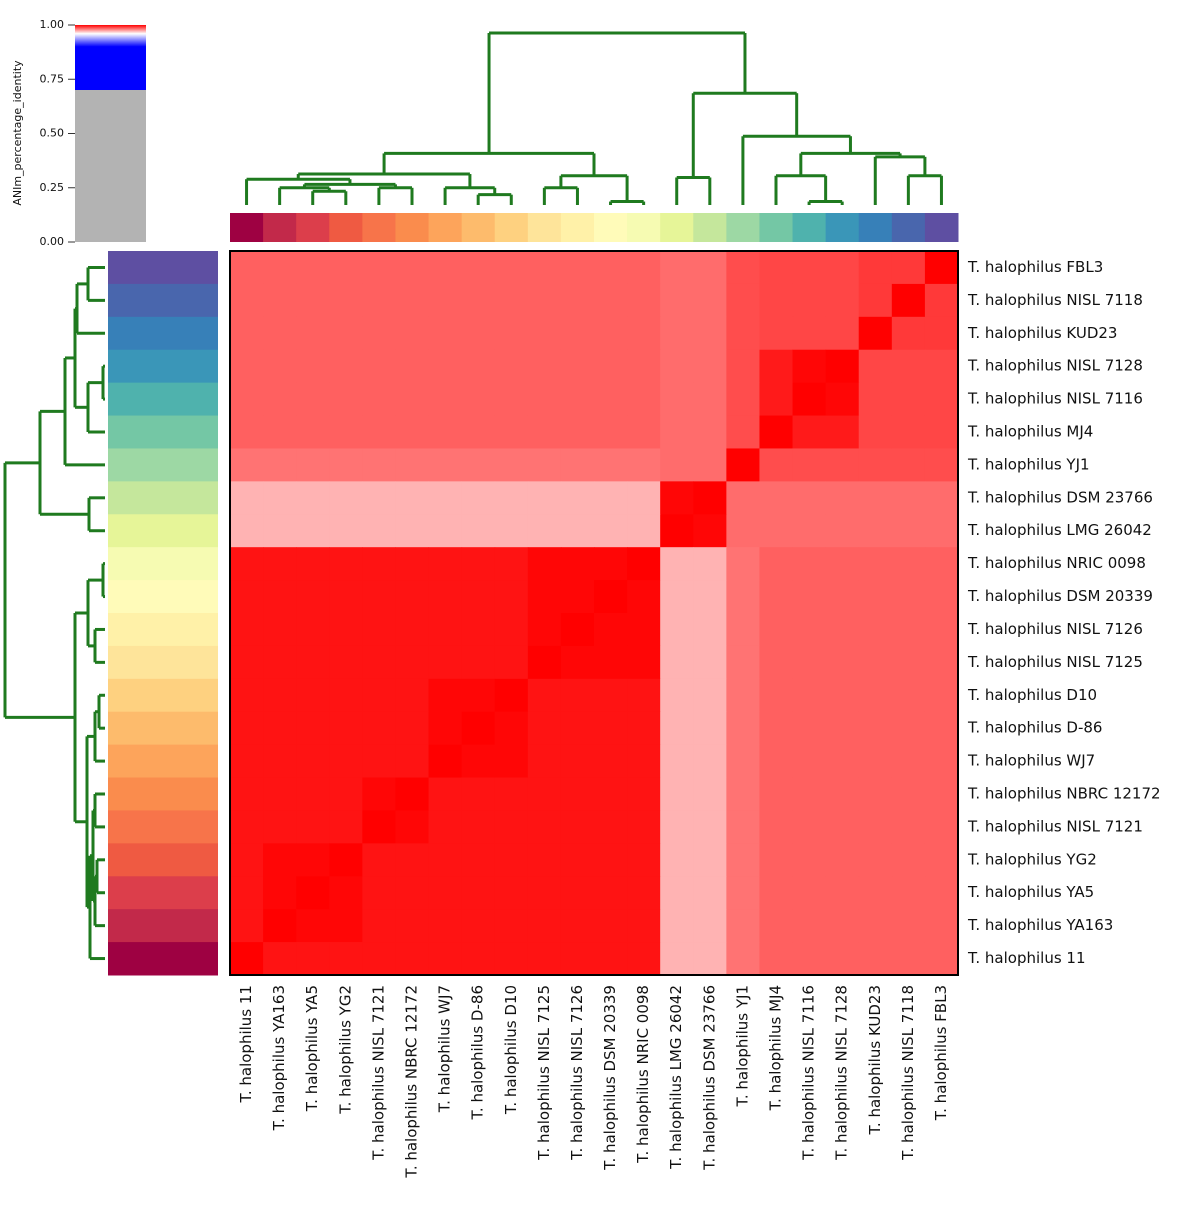 This screenshot has height=1228, width=1200. I want to click on row-label: T. halophilus NISL 7121, so click(1055, 826).